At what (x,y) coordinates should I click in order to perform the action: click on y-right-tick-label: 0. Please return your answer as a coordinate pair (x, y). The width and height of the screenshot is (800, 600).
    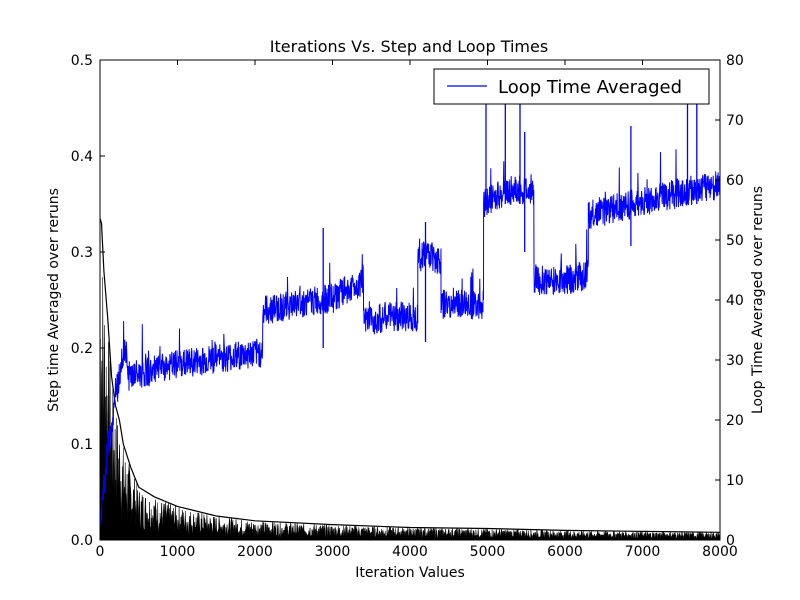
    Looking at the image, I should click on (730, 541).